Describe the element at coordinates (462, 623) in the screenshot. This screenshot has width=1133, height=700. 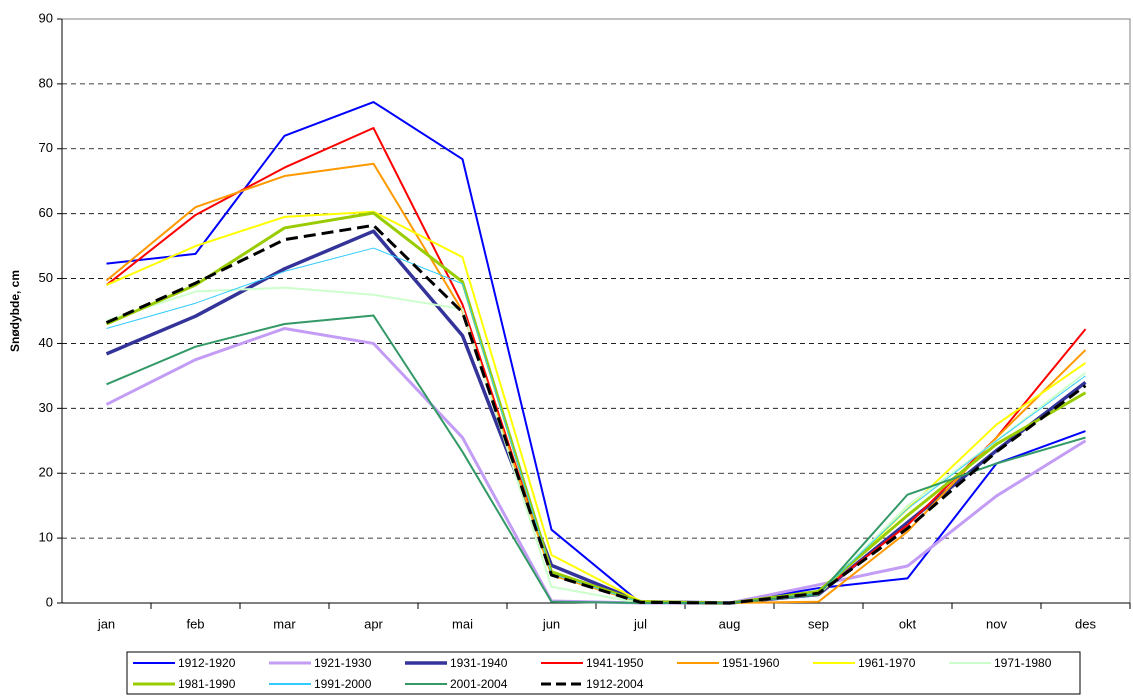
I see `x-tick-label: mai` at that location.